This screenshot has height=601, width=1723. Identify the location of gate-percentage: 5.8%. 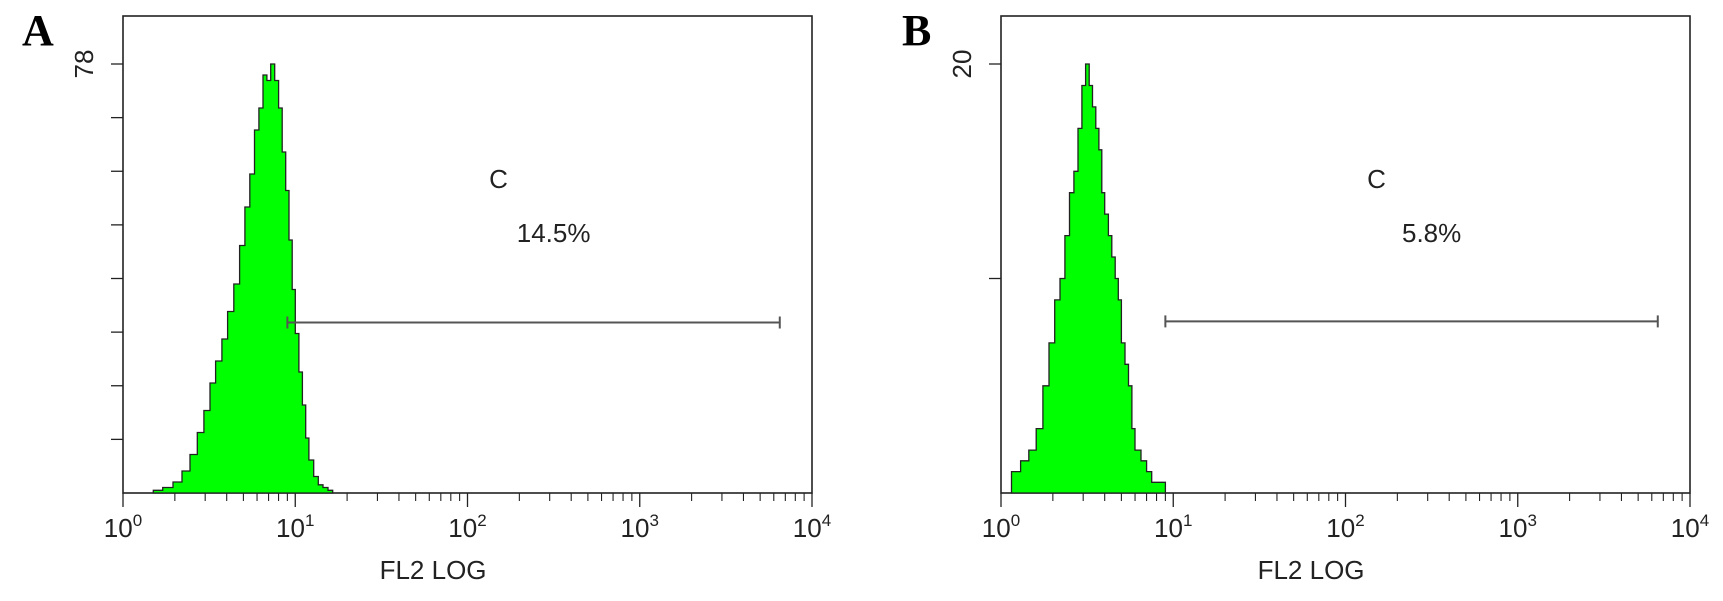
(1431, 233).